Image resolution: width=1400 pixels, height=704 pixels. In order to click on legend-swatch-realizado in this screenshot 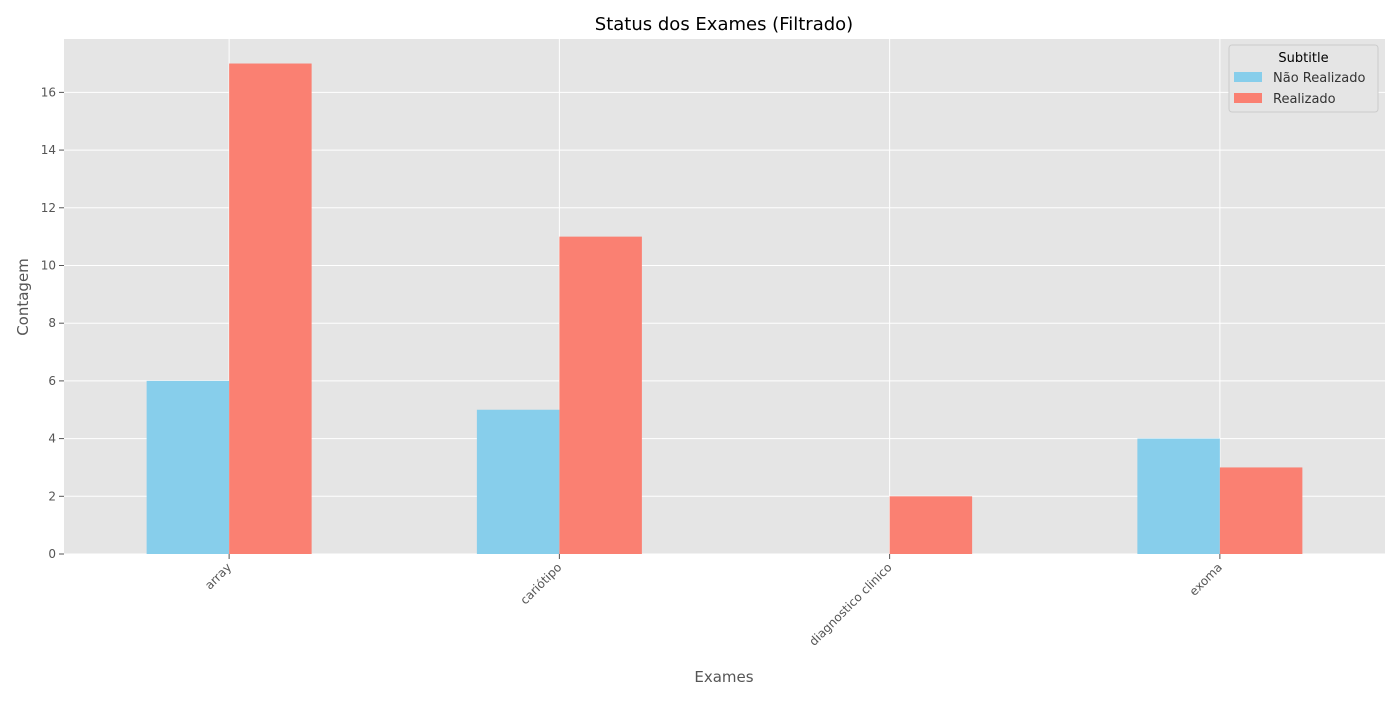, I will do `click(1248, 98)`.